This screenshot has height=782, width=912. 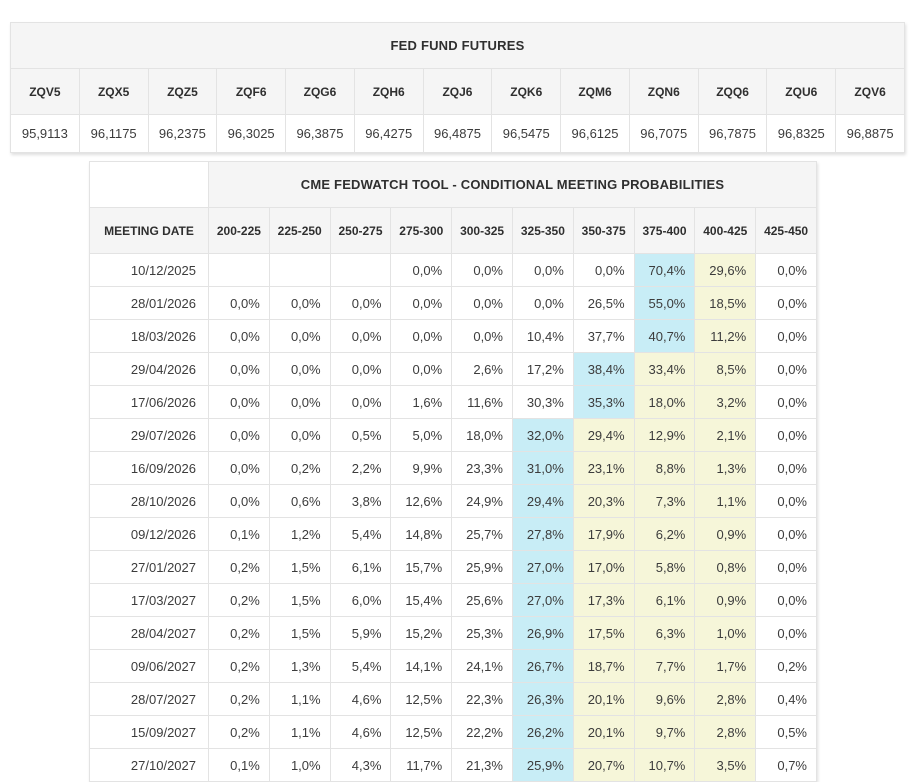 I want to click on futures-contract-header: ZQH6, so click(x=388, y=91).